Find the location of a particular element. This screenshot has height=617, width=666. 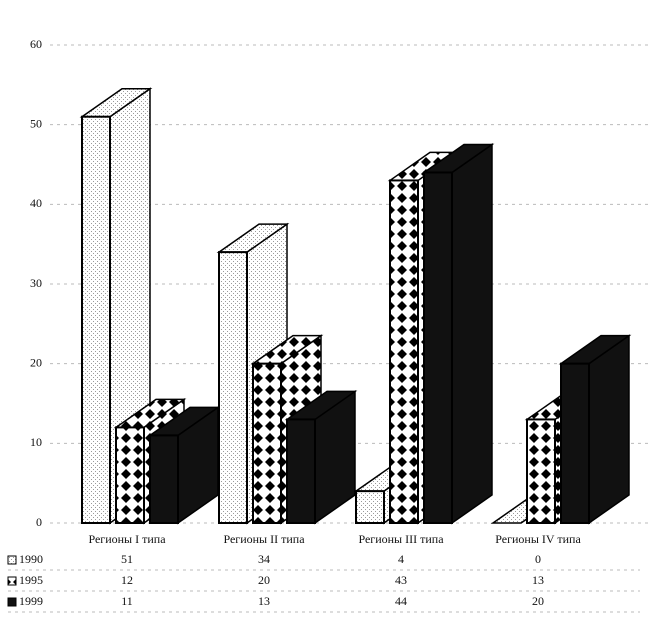

y-tick-label: 30 is located at coordinates (36, 283).